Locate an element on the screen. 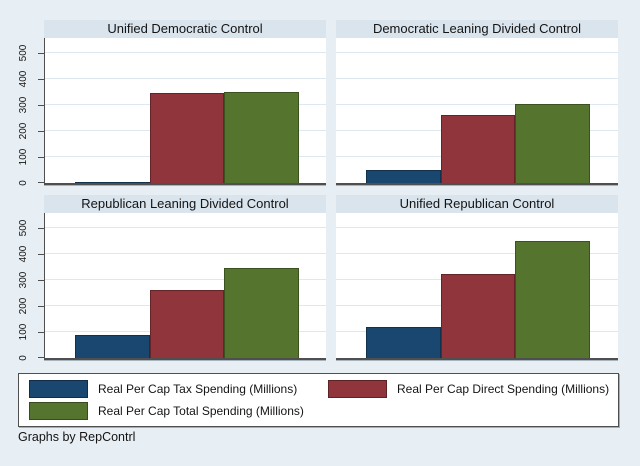 The image size is (640, 466). graphs-by-note: Graphs by RepContrl is located at coordinates (77, 437).